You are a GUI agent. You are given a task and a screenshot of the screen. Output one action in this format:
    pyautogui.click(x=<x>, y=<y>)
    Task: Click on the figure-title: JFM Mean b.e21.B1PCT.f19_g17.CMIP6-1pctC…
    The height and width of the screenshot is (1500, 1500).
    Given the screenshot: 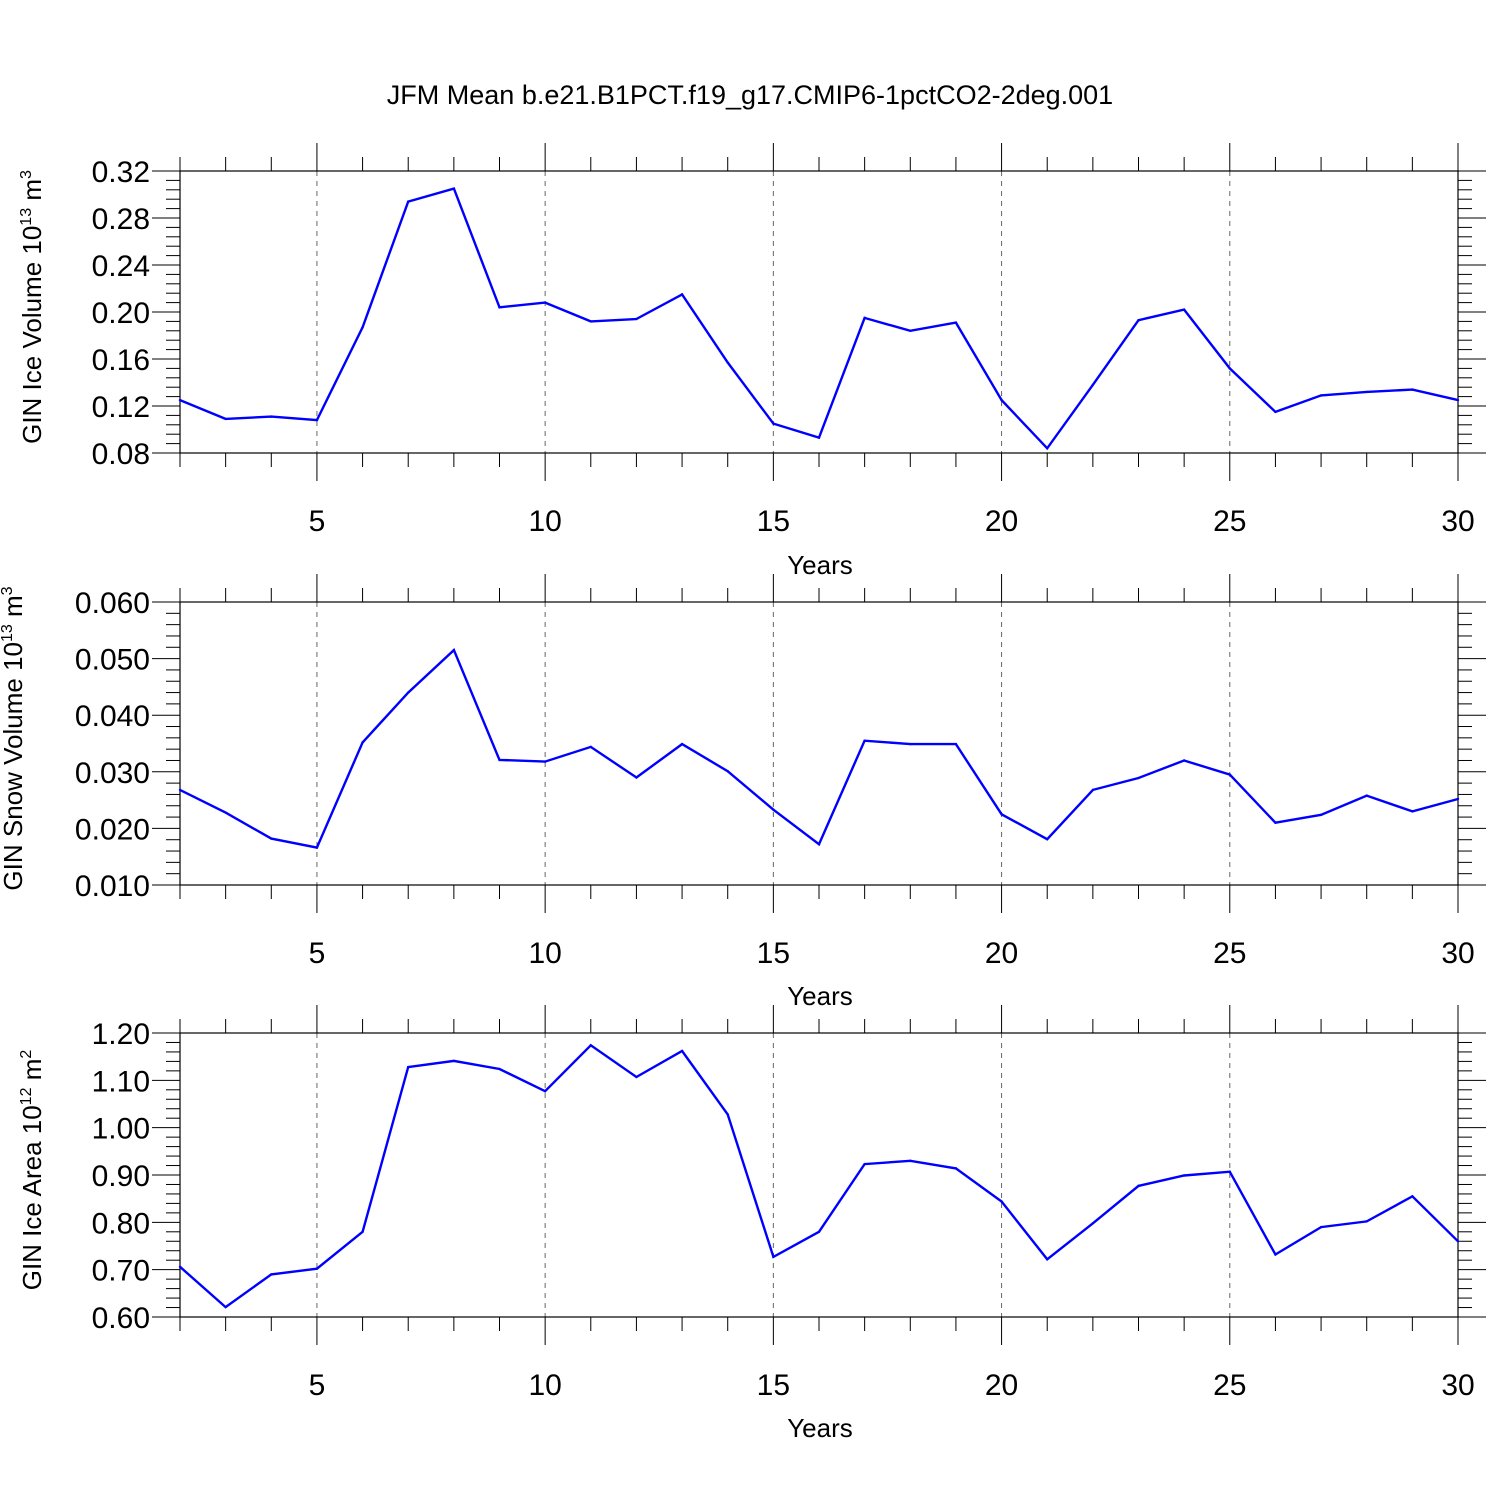 What is the action you would take?
    pyautogui.click(x=750, y=95)
    